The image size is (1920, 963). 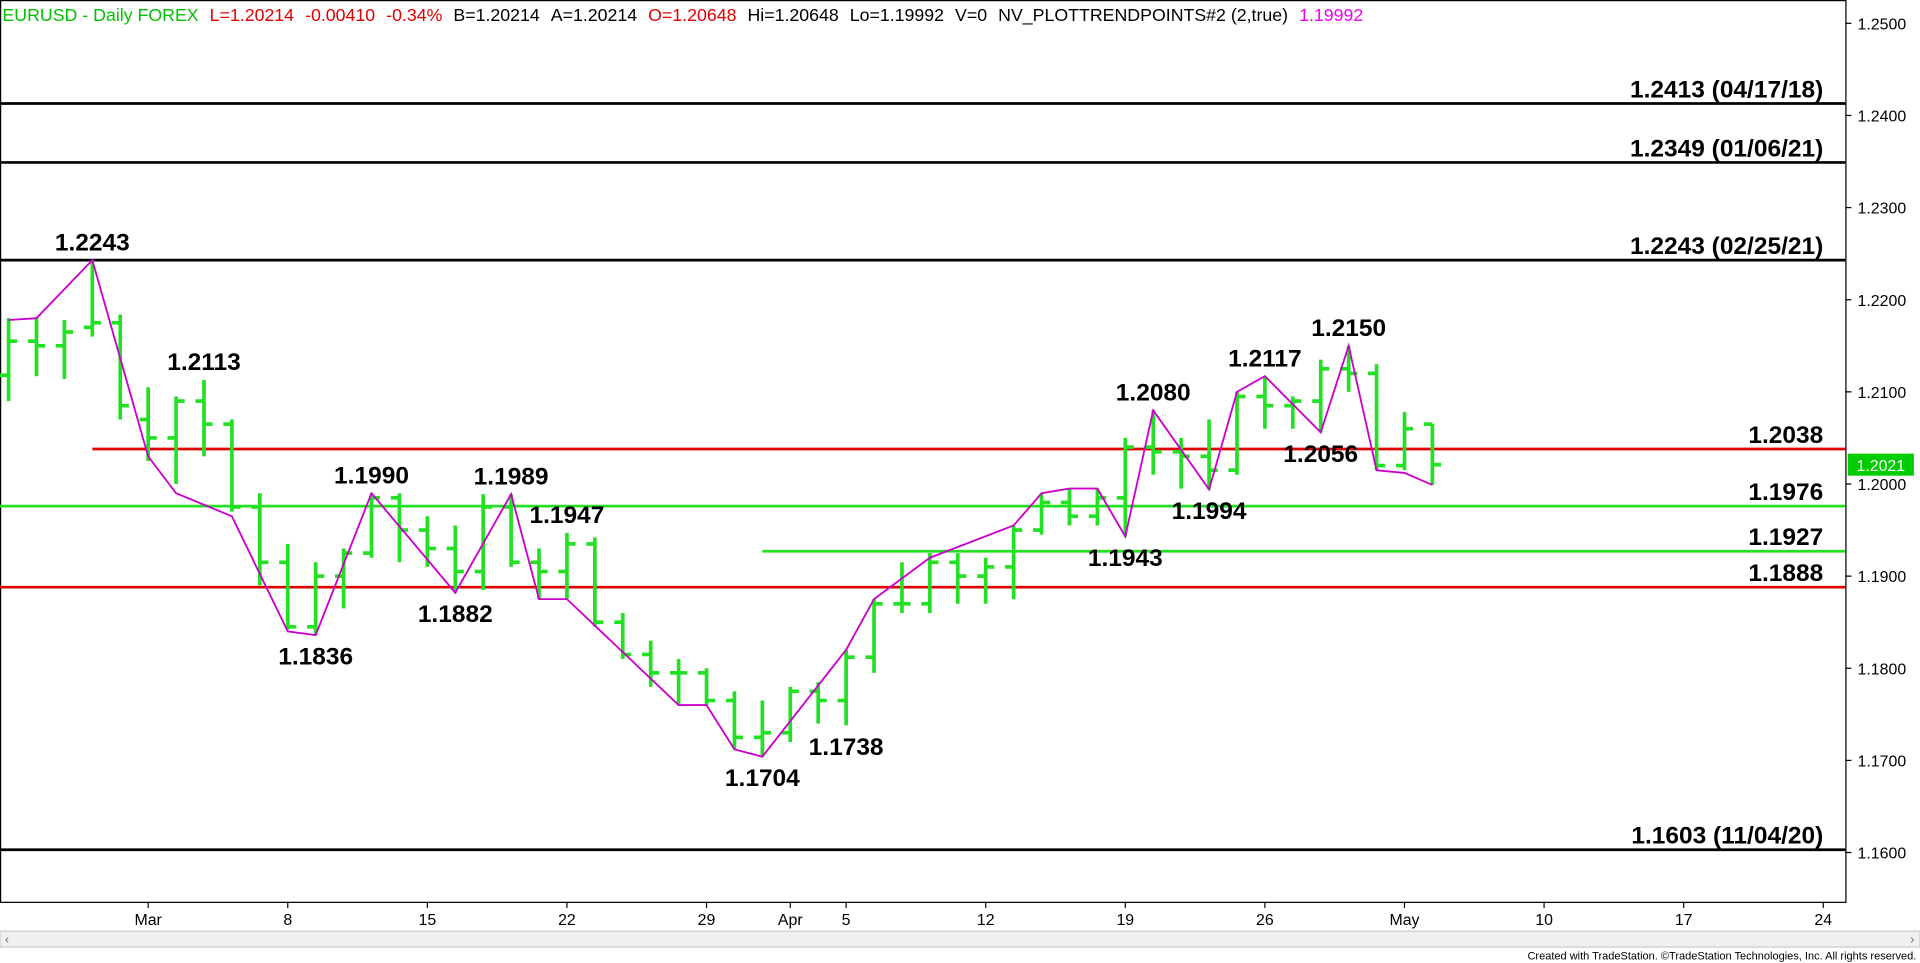 What do you see at coordinates (960, 939) in the screenshot?
I see `scrollbar` at bounding box center [960, 939].